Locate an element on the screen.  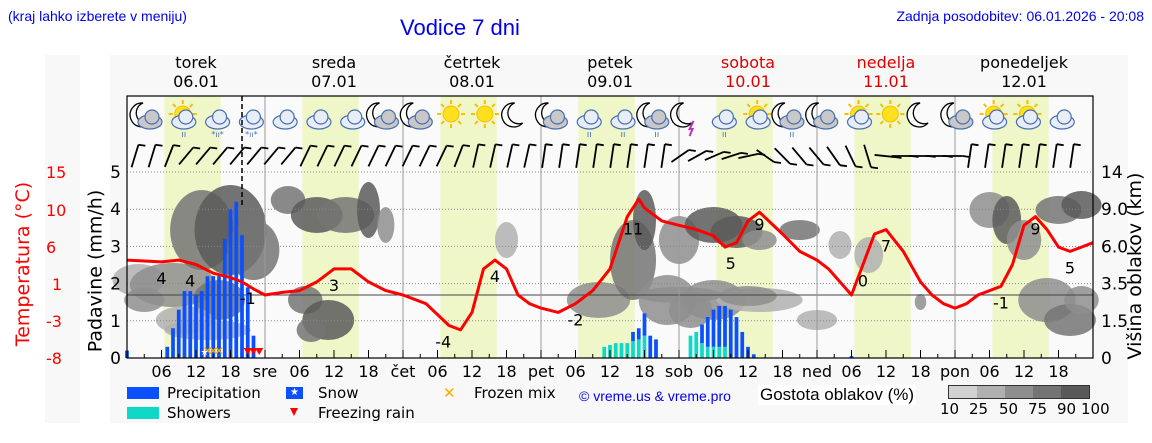
legend-frozen-mix-label: Frozen mix is located at coordinates (515, 393).